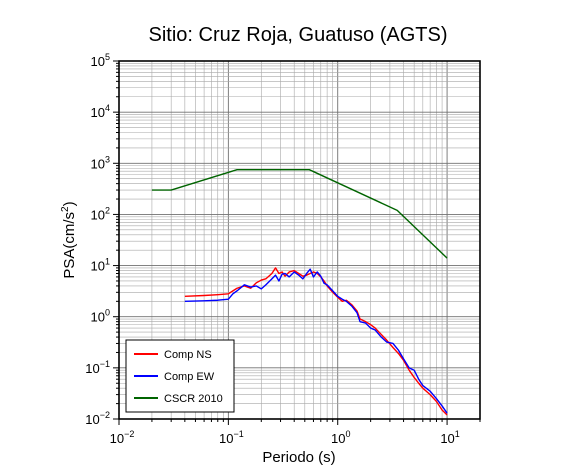 The image size is (586, 475). What do you see at coordinates (189, 377) in the screenshot?
I see `legend-label: Comp EW` at bounding box center [189, 377].